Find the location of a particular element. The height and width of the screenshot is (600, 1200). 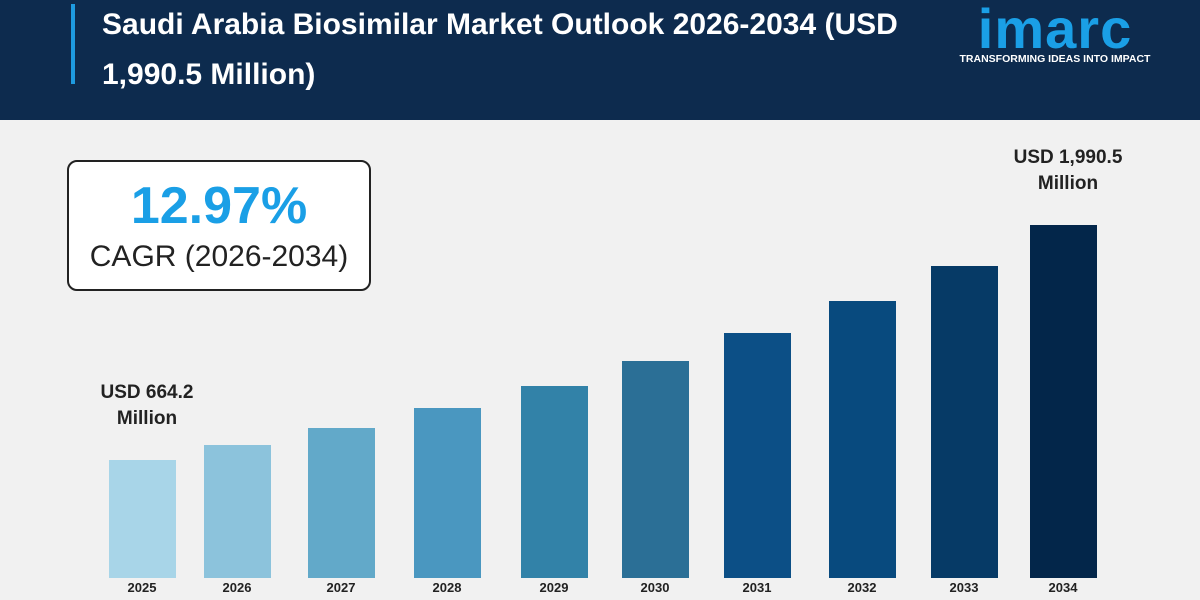

x-tick-label: 2025 is located at coordinates (142, 587).